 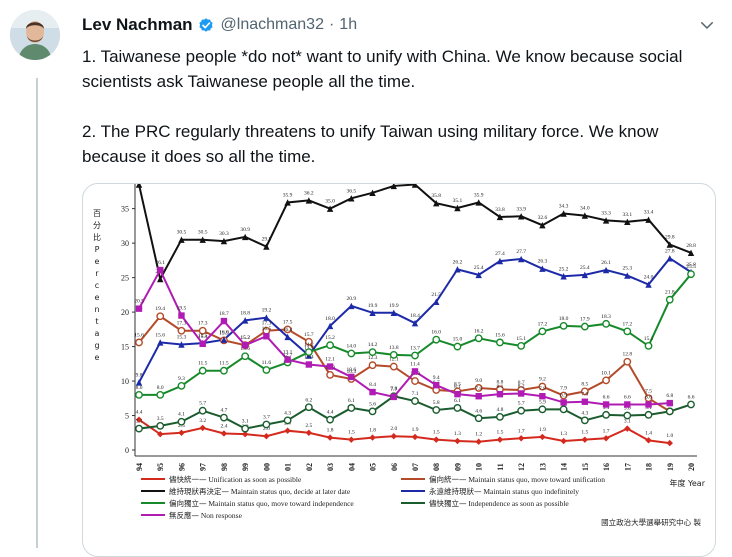 I want to click on x-tick-label: 13, so click(x=542, y=467).